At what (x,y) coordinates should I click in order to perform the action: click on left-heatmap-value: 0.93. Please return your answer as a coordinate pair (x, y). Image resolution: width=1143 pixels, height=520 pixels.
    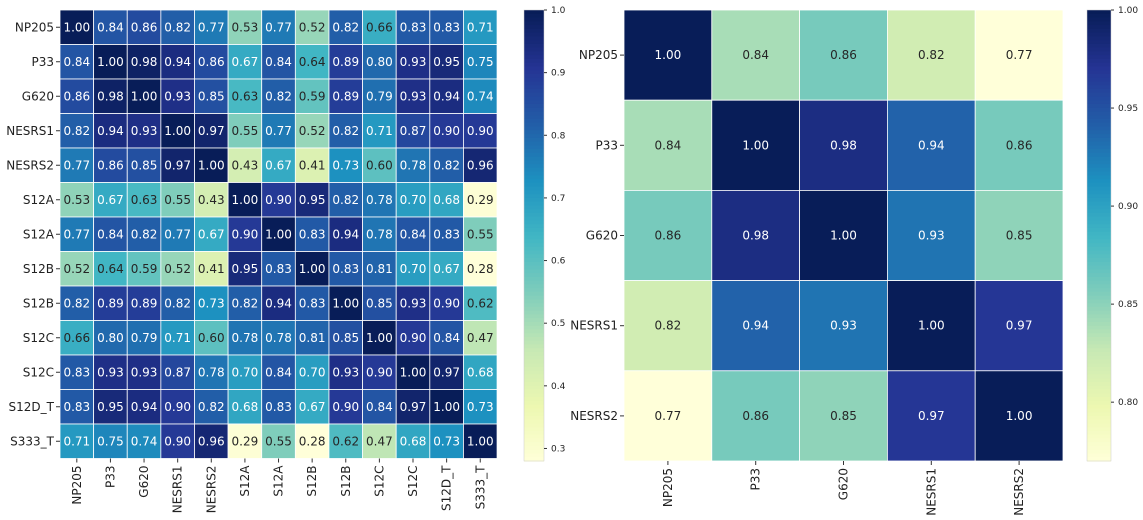
    Looking at the image, I should click on (413, 303).